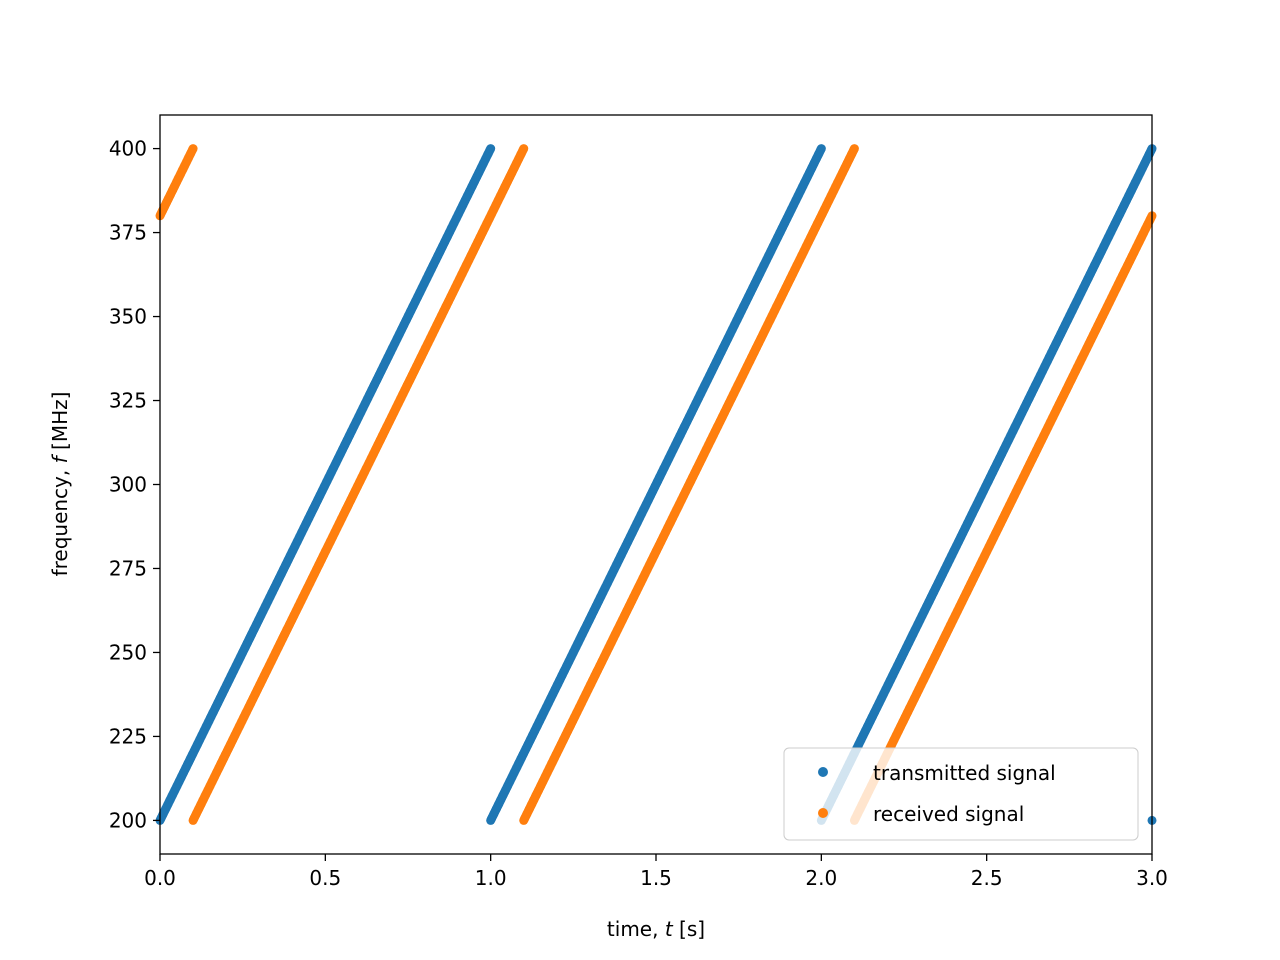 This screenshot has height=960, width=1280. What do you see at coordinates (491, 878) in the screenshot?
I see `x-tick-label: 1.0` at bounding box center [491, 878].